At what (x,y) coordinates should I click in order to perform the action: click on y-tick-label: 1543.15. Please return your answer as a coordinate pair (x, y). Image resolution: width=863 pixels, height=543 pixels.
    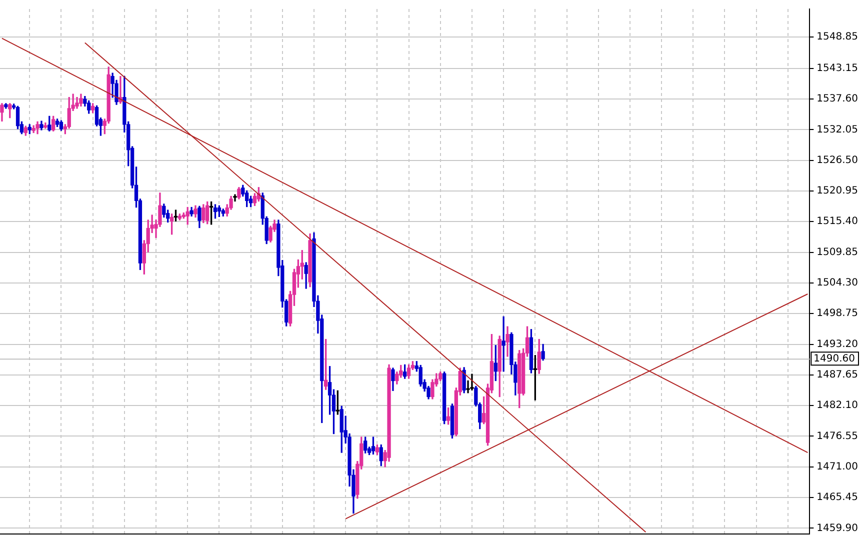
    Looking at the image, I should click on (837, 68).